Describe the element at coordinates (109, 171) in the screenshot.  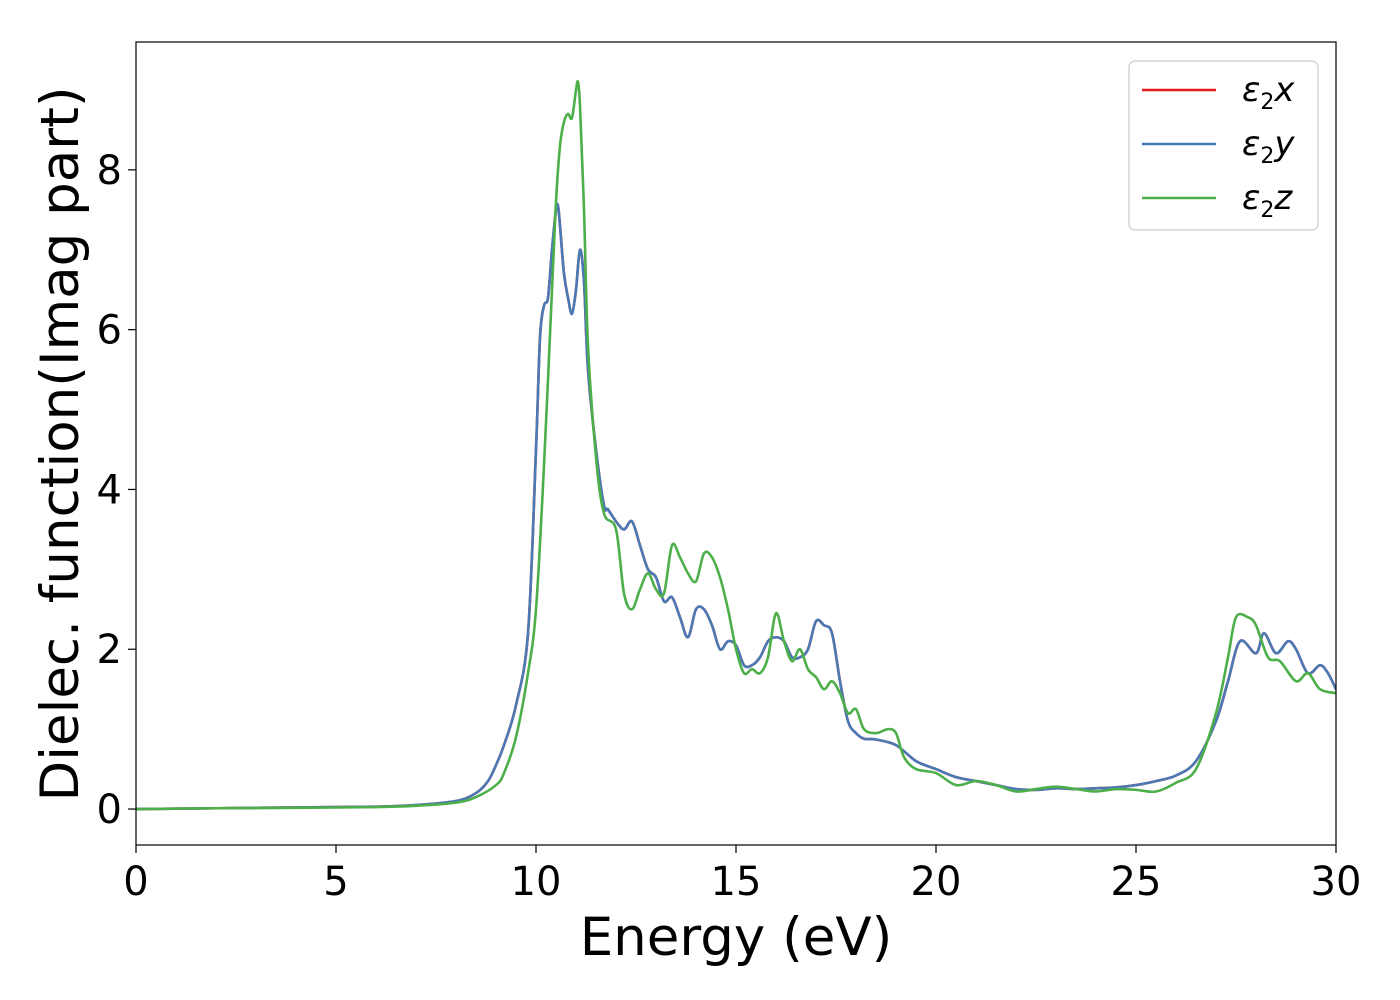
I see `y-tick-label: 8` at that location.